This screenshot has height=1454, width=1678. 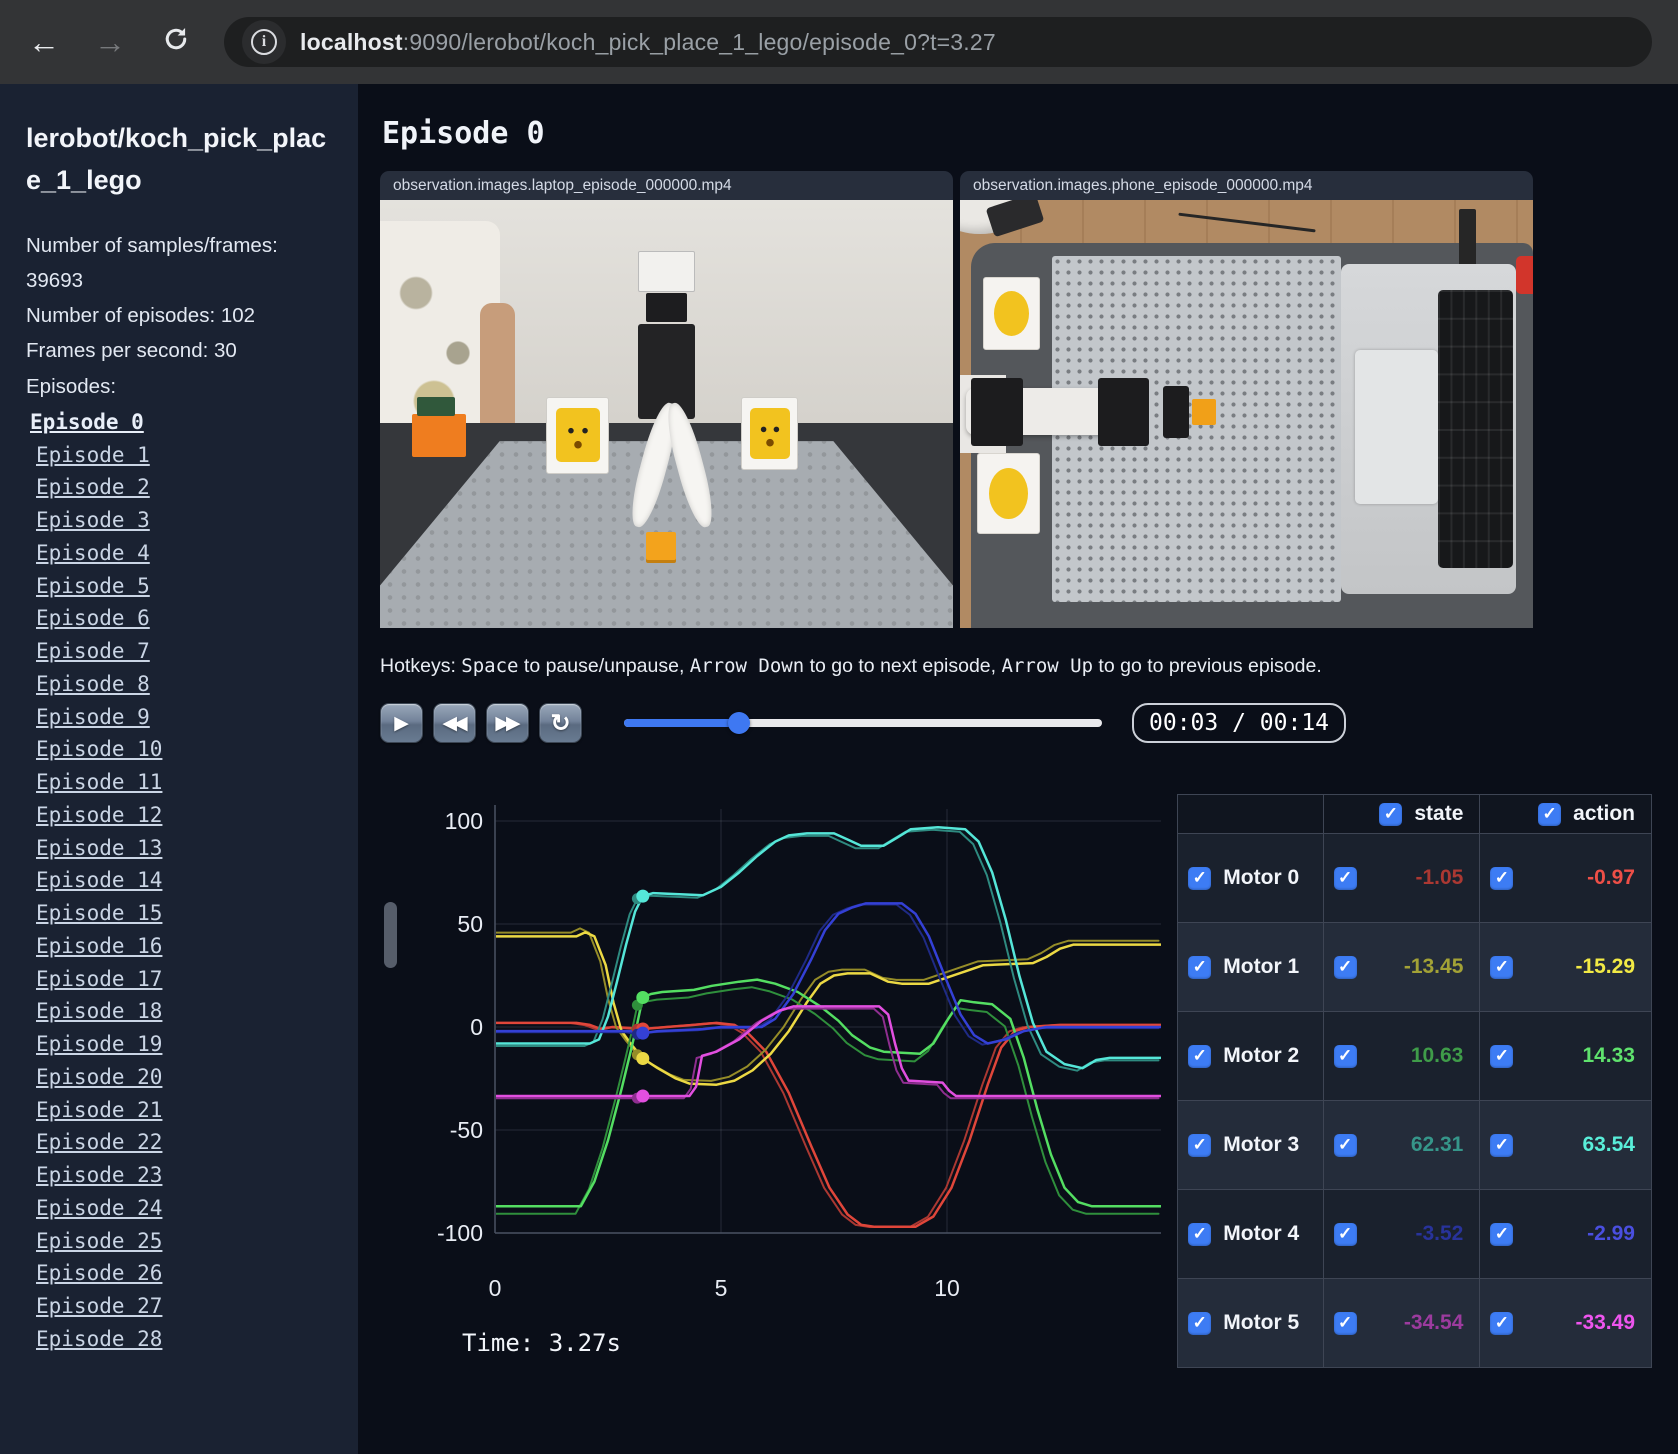 What do you see at coordinates (351, 41) in the screenshot?
I see `url-host: localhost` at bounding box center [351, 41].